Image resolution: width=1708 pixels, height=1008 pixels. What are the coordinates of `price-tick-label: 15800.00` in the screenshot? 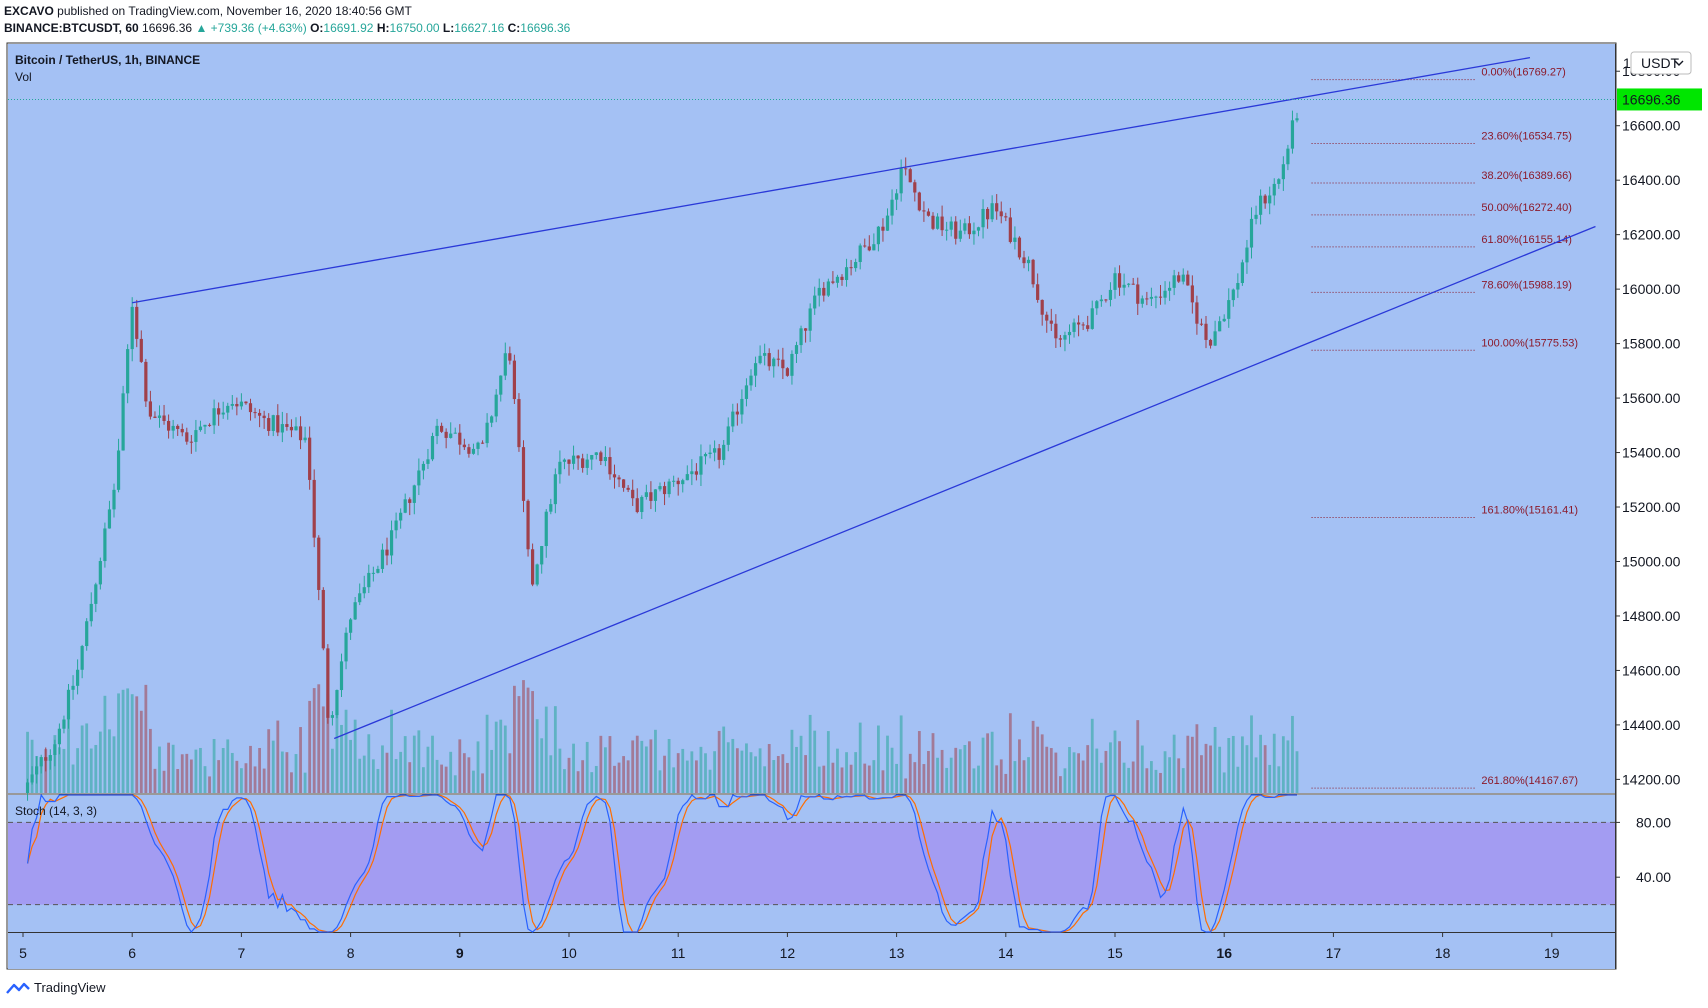 It's located at (1651, 344).